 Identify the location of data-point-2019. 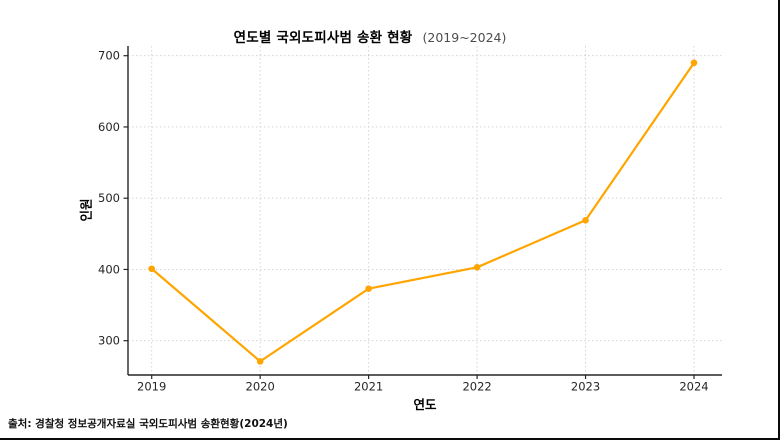
(151, 269).